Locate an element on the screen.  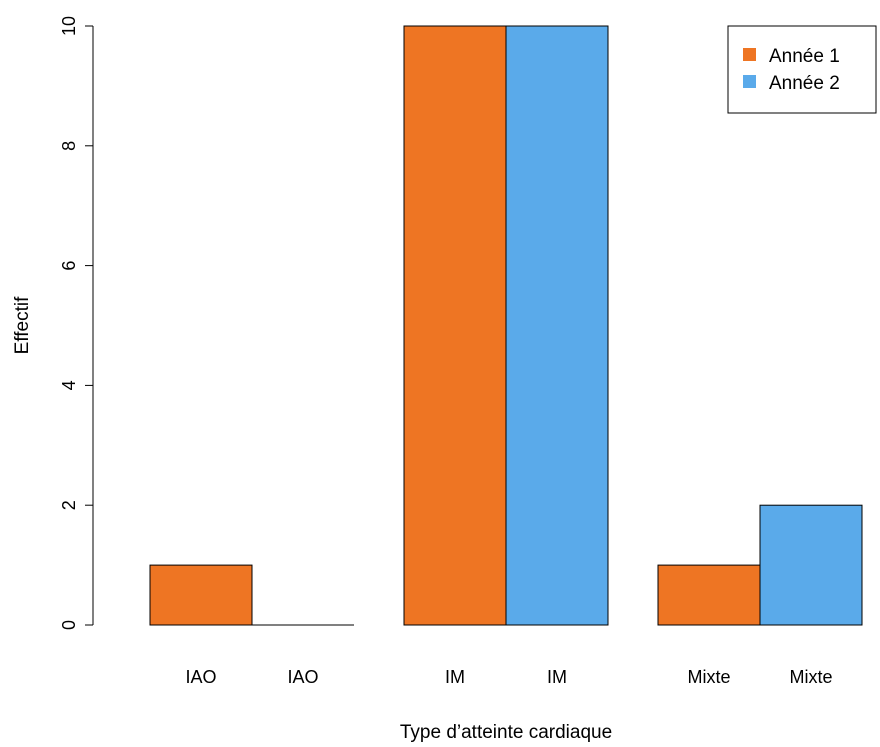
y-tick-label: 8 is located at coordinates (69, 146).